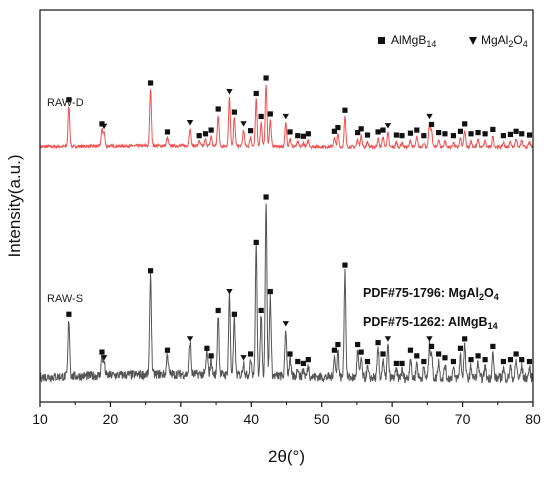 Image resolution: width=550 pixels, height=479 pixels. What do you see at coordinates (322, 419) in the screenshot?
I see `x-tick-label: 50` at bounding box center [322, 419].